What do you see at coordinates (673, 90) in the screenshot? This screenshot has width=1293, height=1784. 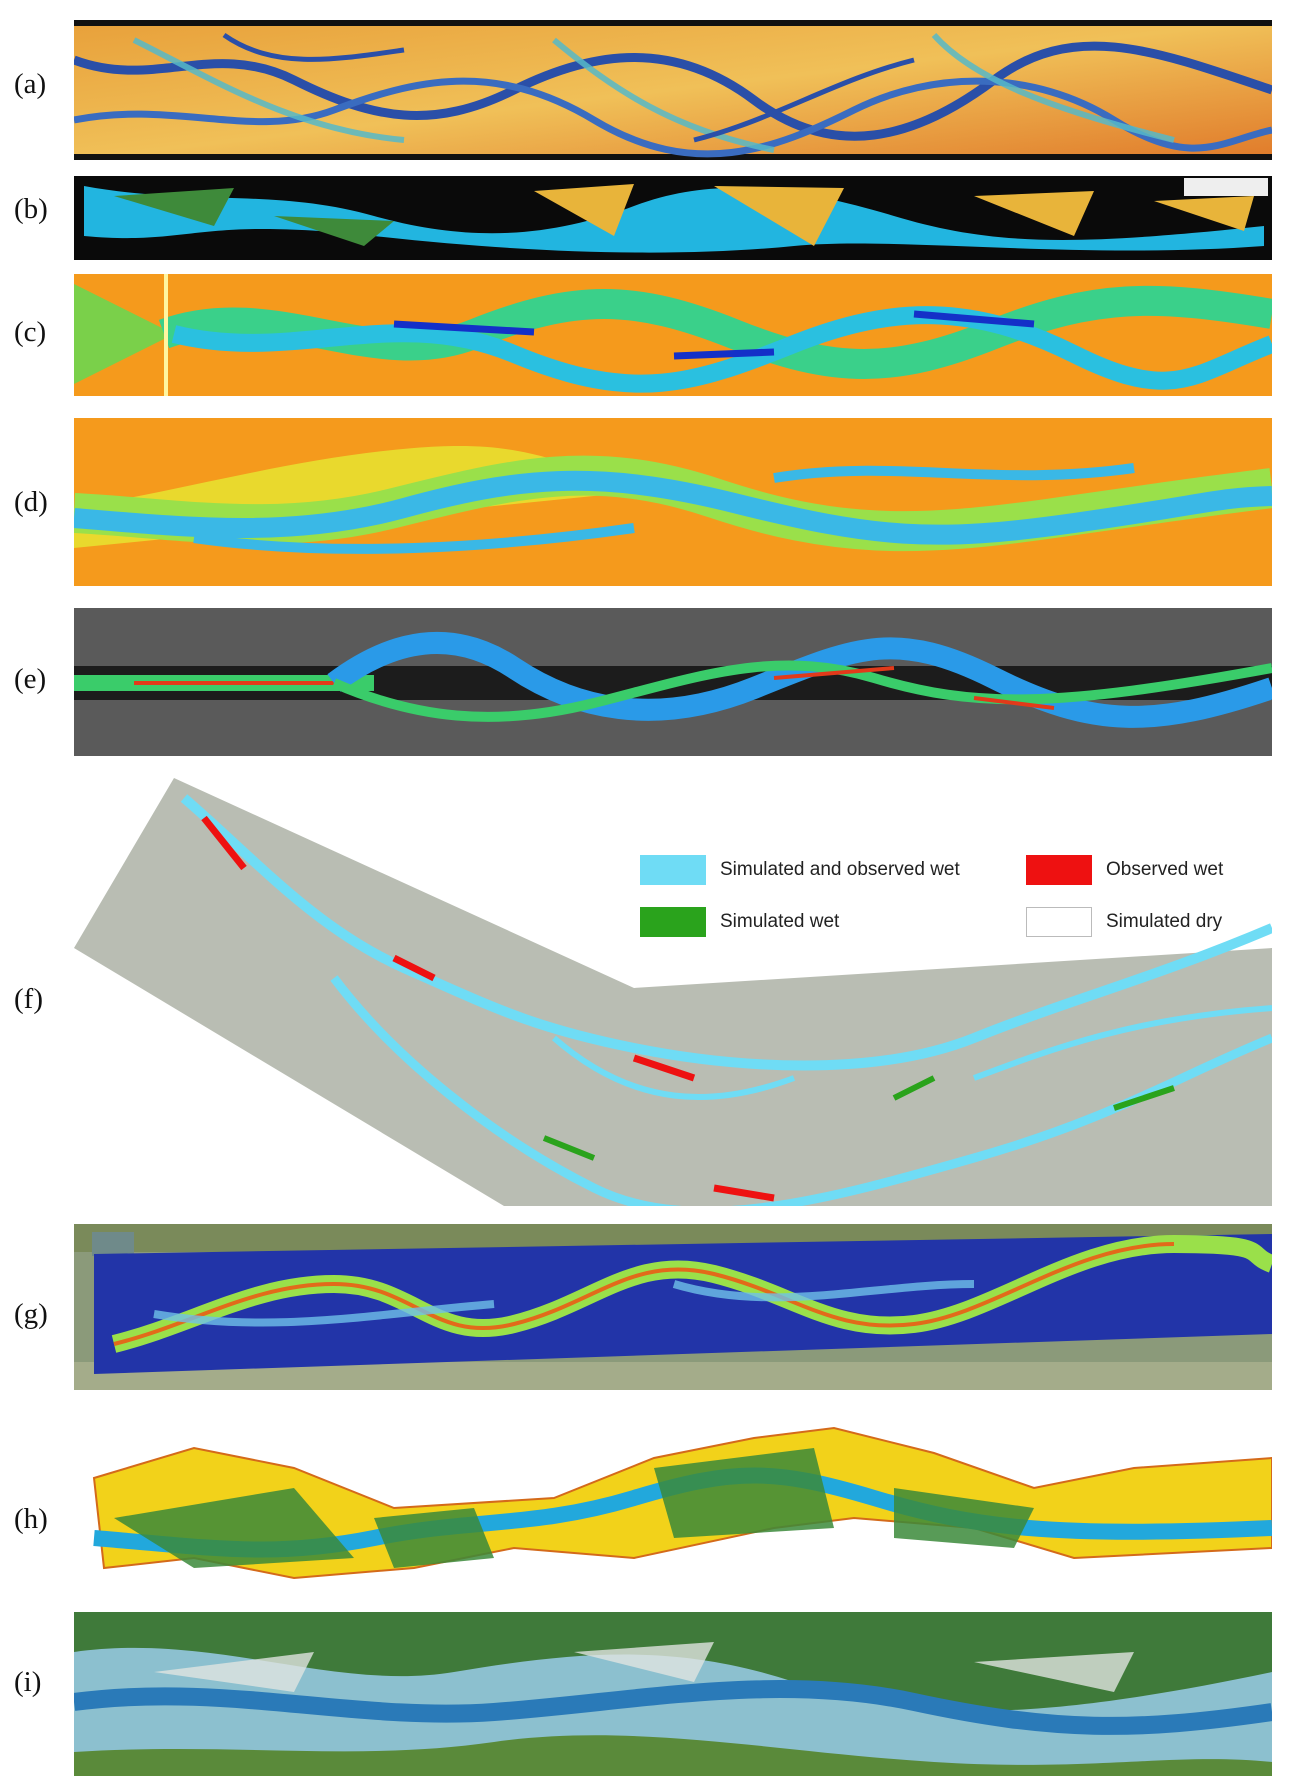 I see `panel-a-image` at bounding box center [673, 90].